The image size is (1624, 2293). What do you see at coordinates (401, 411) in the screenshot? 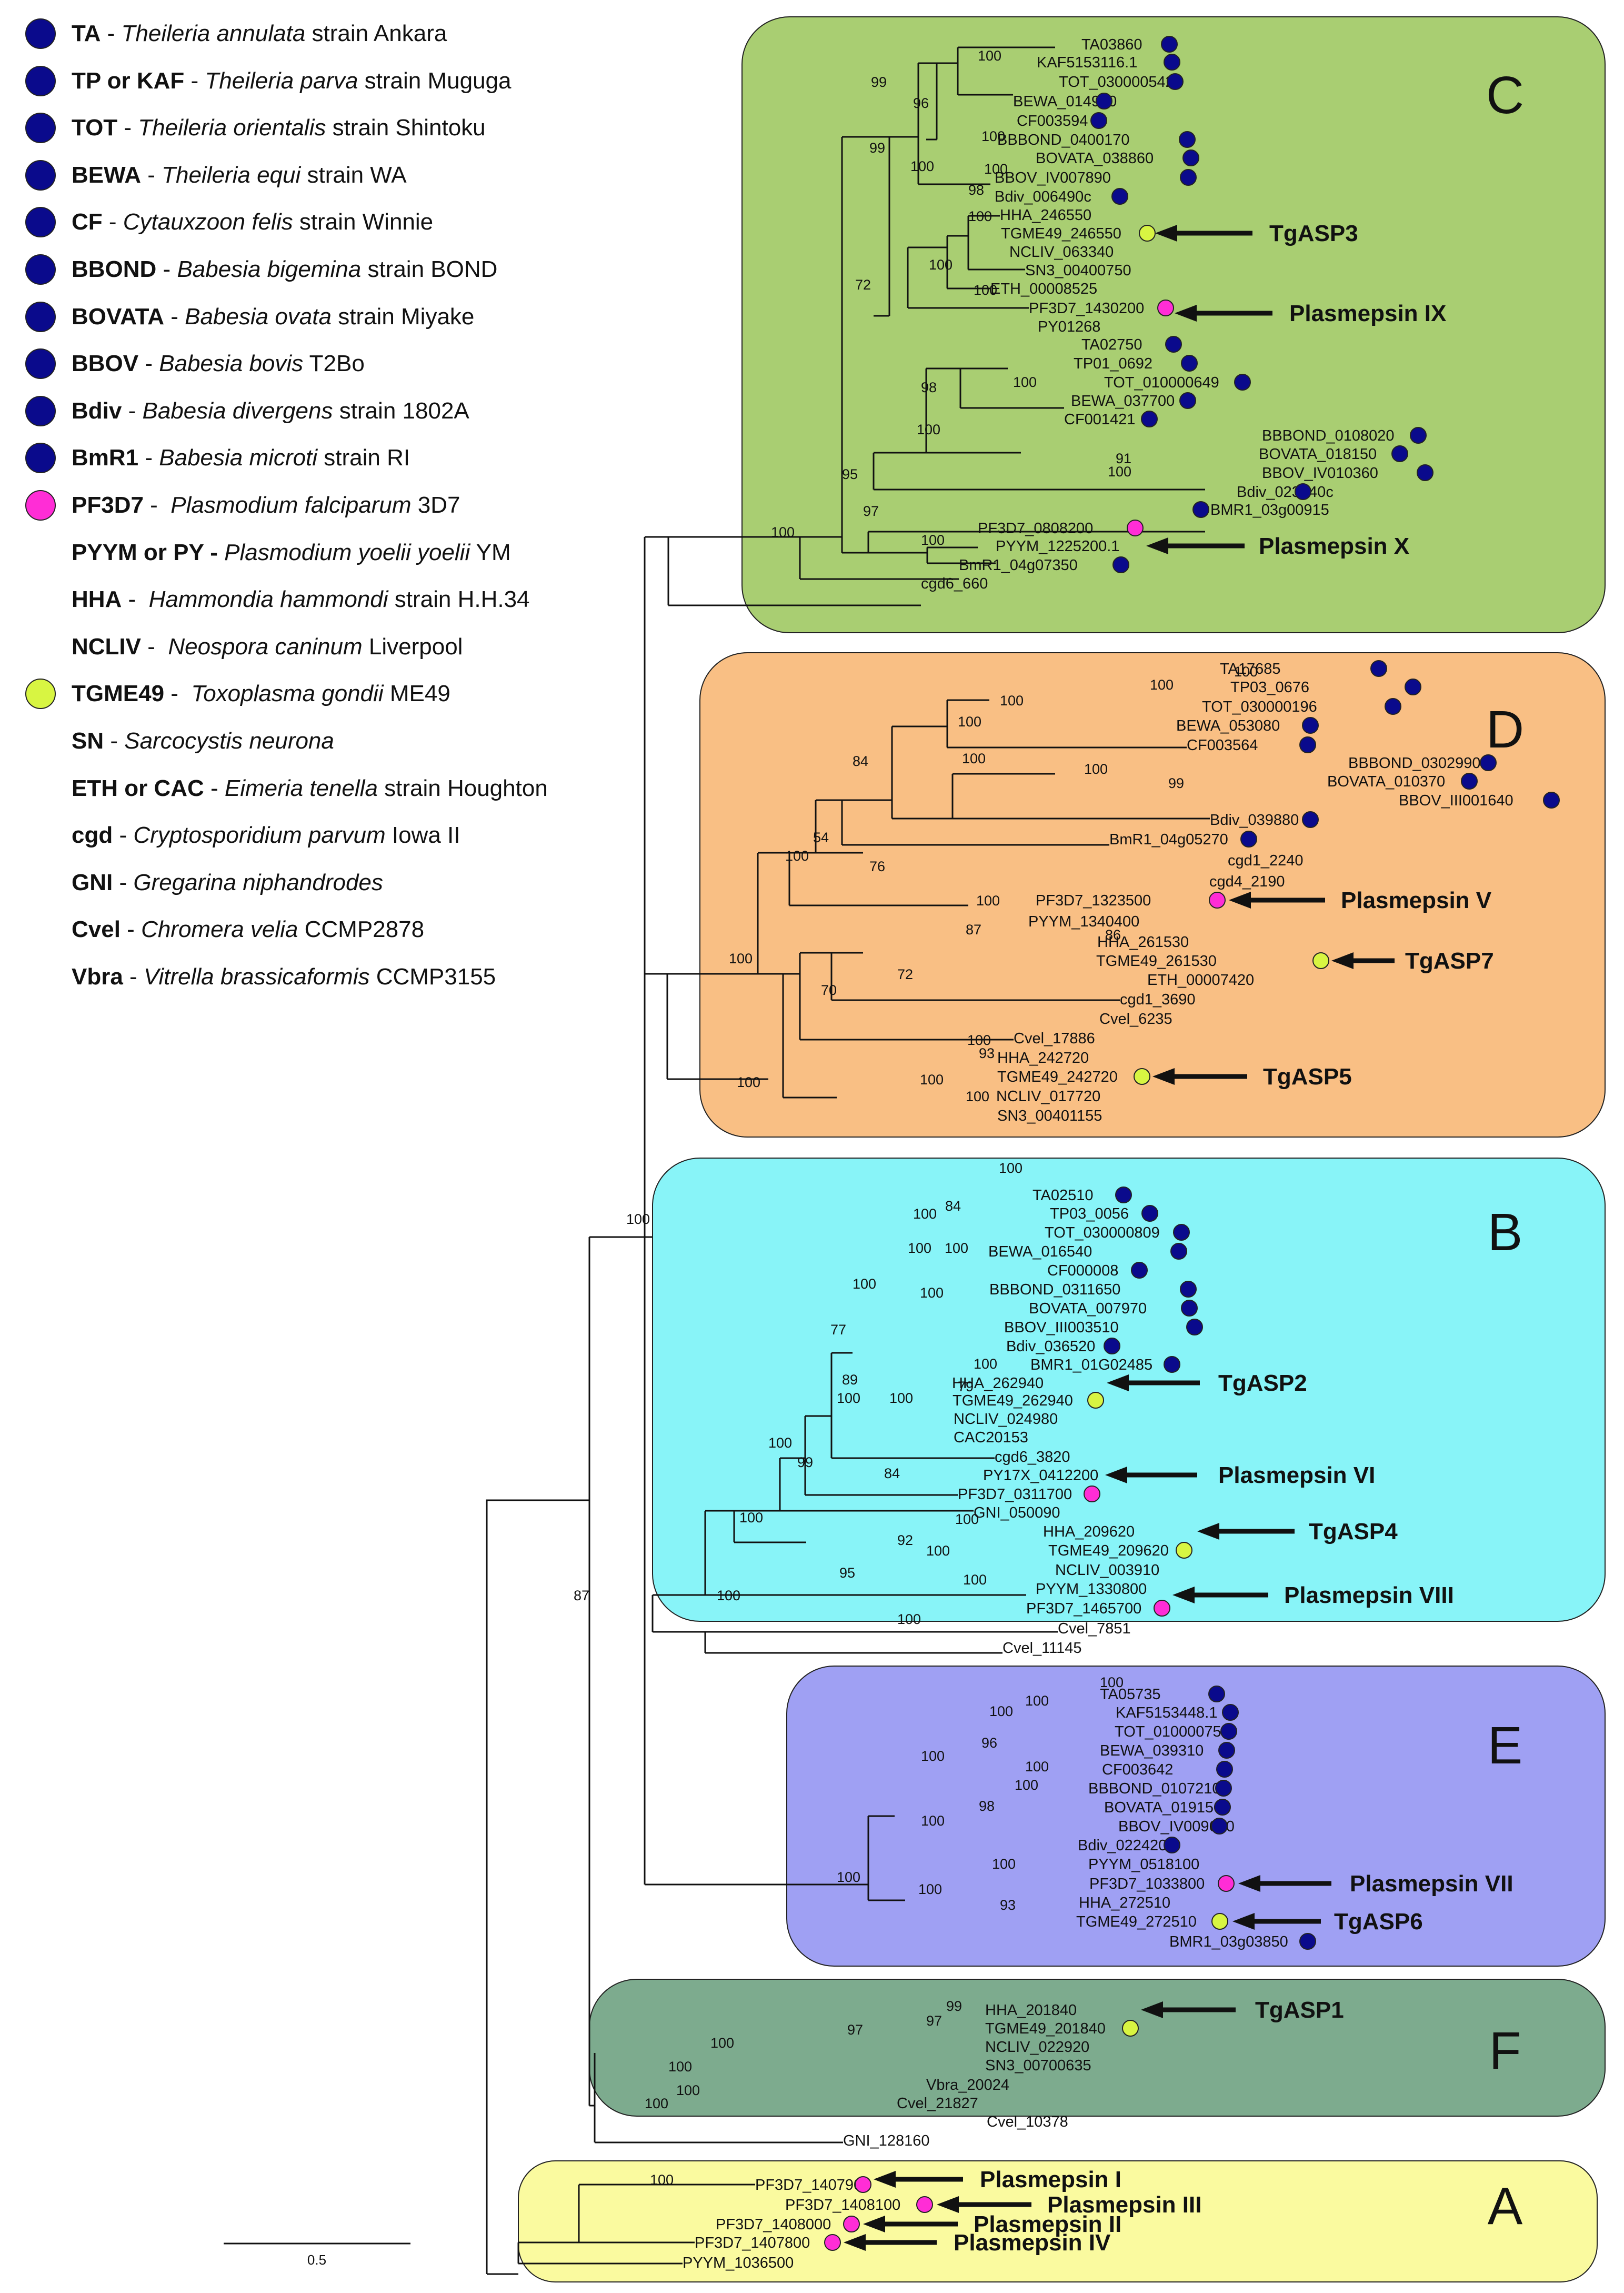
I see `legend-strain: strain 1802A` at bounding box center [401, 411].